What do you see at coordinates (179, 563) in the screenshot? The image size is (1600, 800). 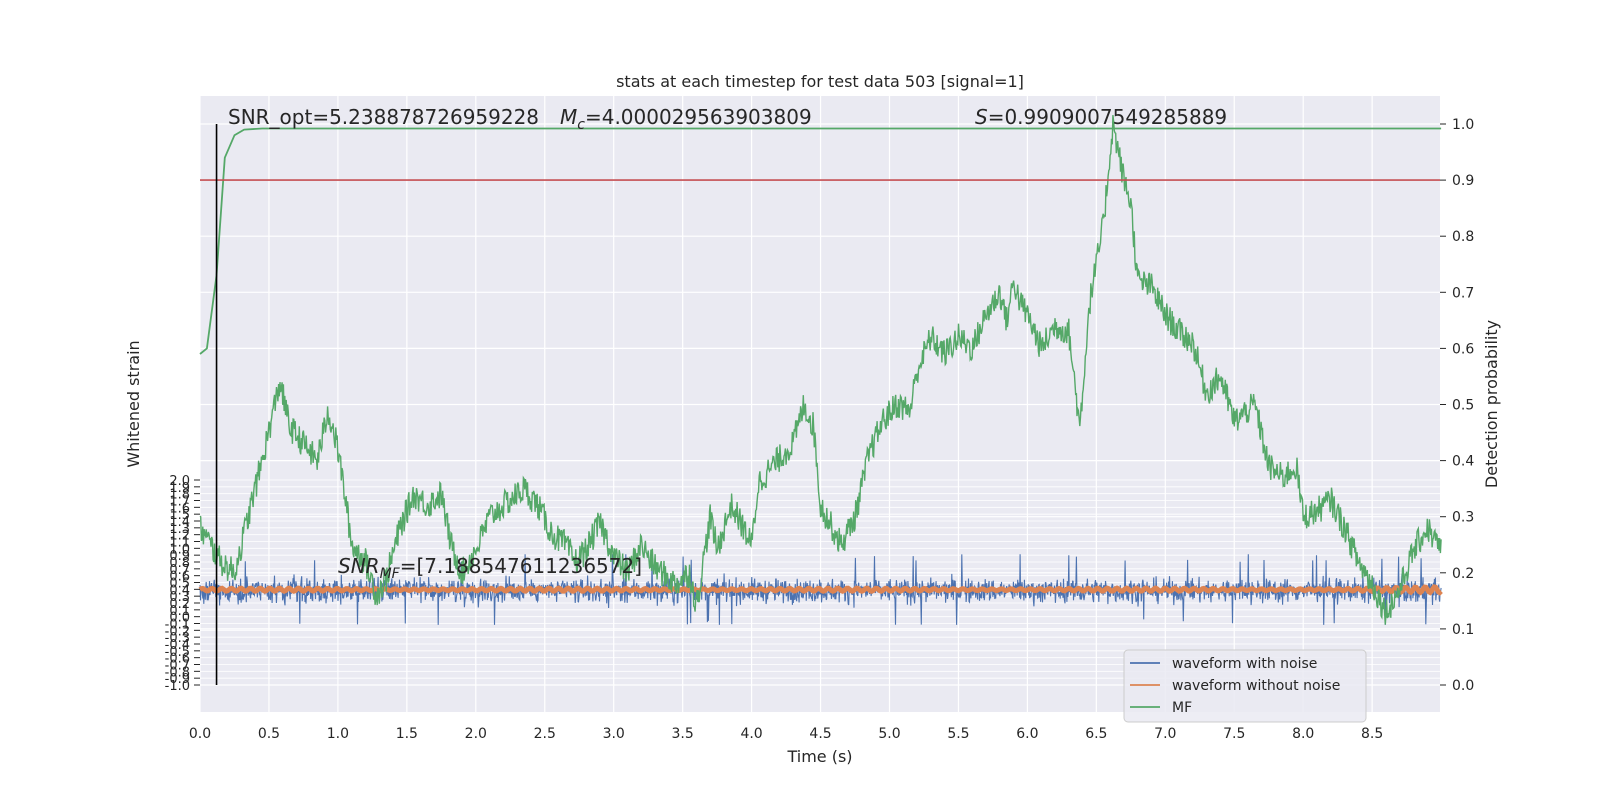 I see `left-tick-label: 0.8` at bounding box center [179, 563].